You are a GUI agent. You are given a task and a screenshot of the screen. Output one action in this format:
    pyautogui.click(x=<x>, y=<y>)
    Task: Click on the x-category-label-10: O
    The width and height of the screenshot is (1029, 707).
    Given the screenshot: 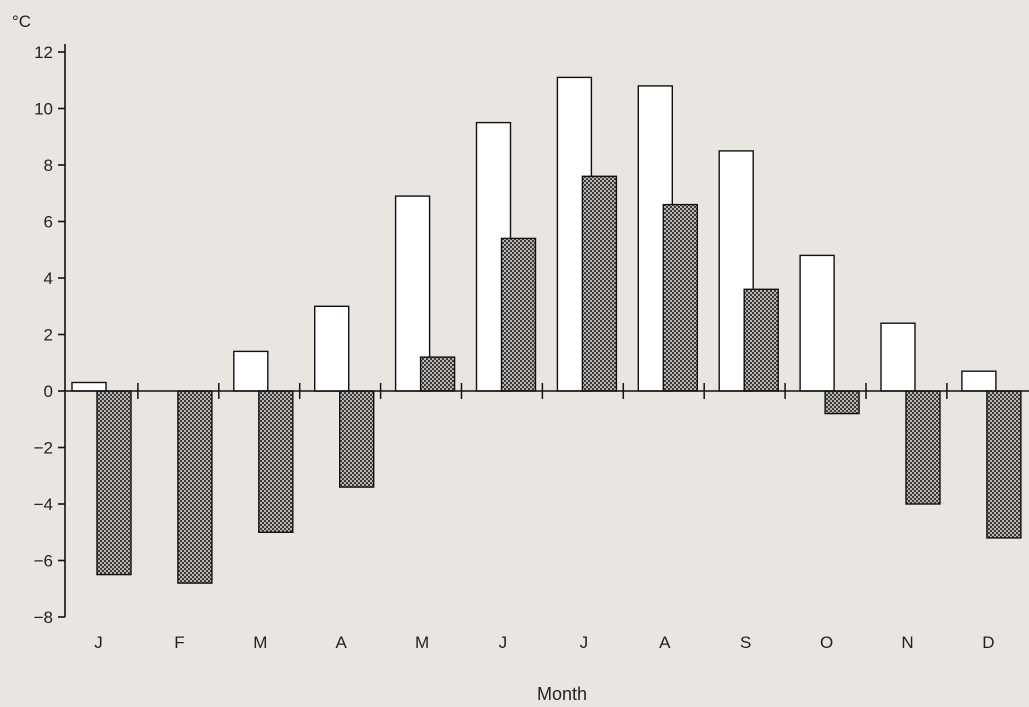 What is the action you would take?
    pyautogui.click(x=826, y=642)
    